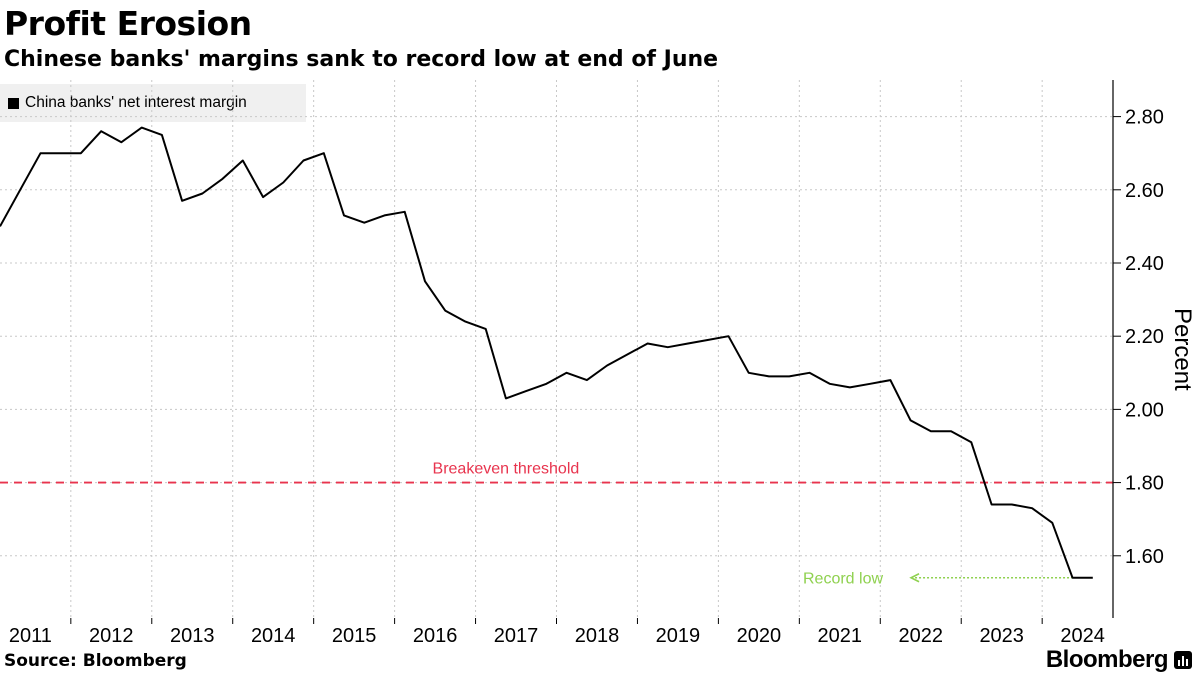 The width and height of the screenshot is (1200, 675). I want to click on record-low-label: Record low, so click(843, 579).